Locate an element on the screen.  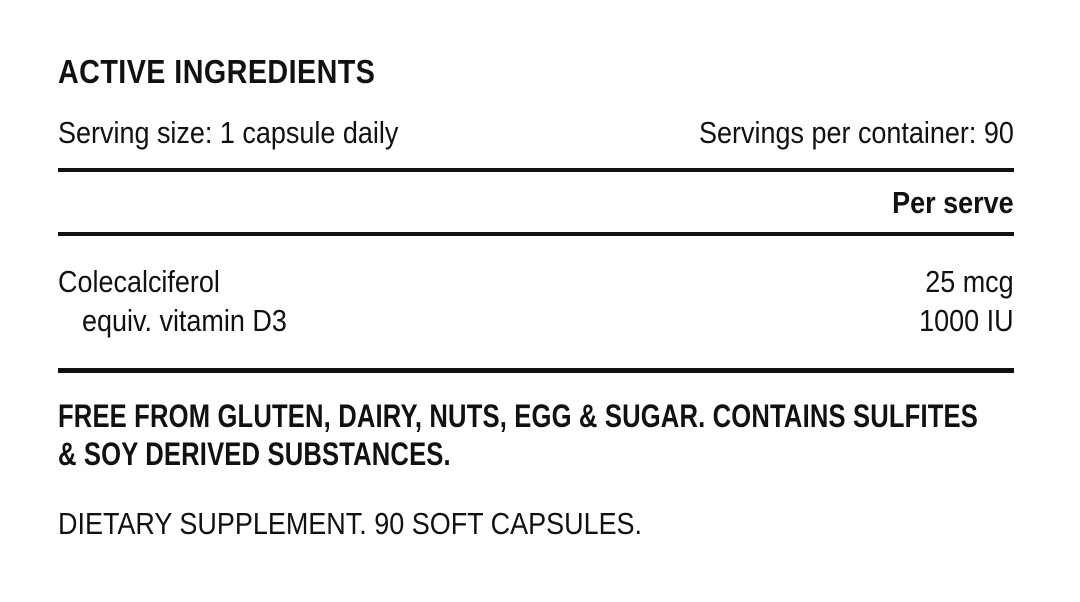
free-from-line-2-text: & SOY DERIVED SUBSTANCES. is located at coordinates (254, 454).